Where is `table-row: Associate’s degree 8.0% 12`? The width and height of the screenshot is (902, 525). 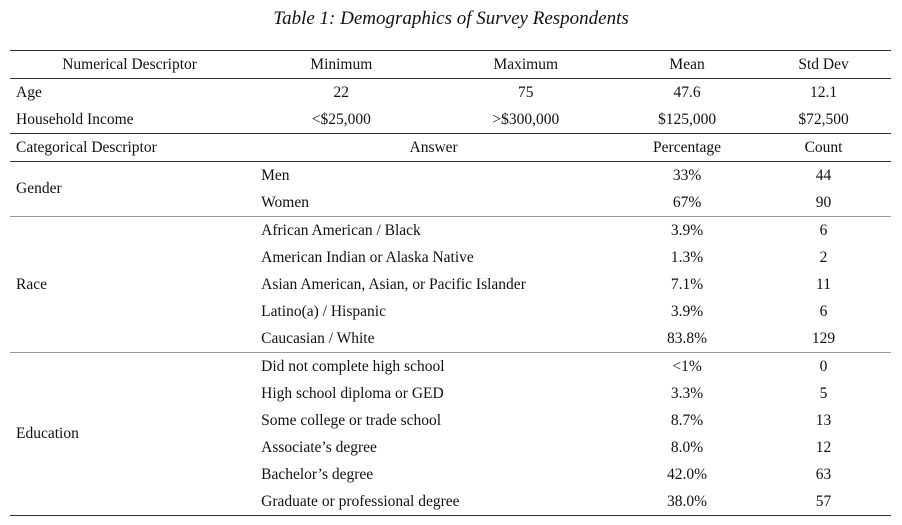 table-row: Associate’s degree 8.0% 12 is located at coordinates (450, 447).